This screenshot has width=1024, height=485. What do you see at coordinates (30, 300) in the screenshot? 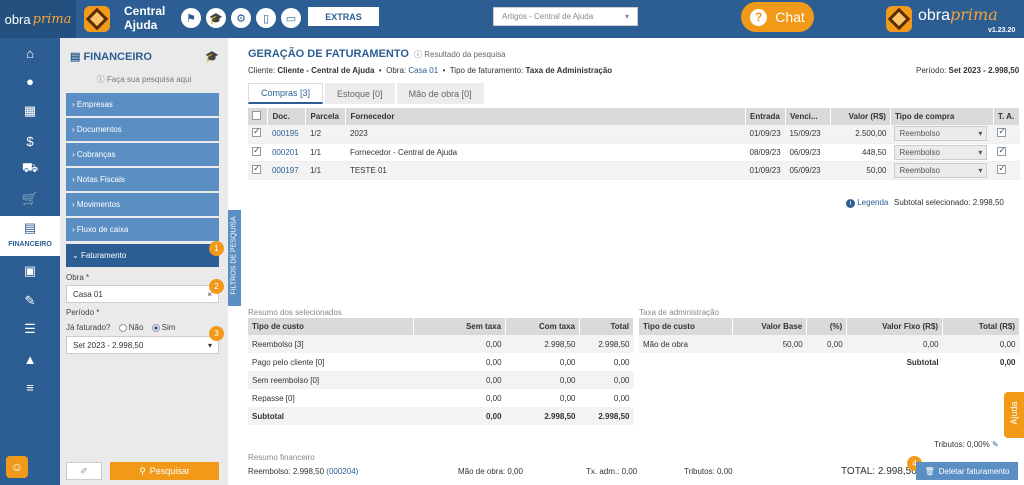
I see `file-edit-icon: ✎` at bounding box center [30, 300].